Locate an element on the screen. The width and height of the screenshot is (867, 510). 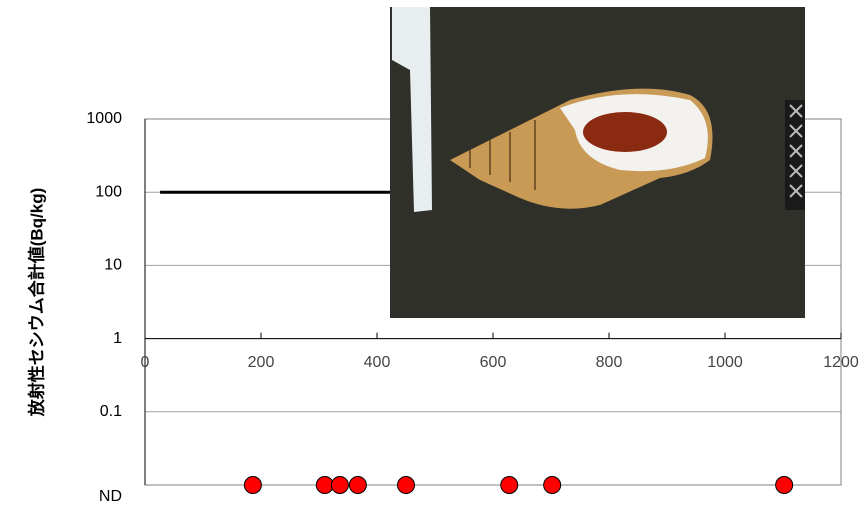
x-tick-label: 1200 is located at coordinates (841, 362).